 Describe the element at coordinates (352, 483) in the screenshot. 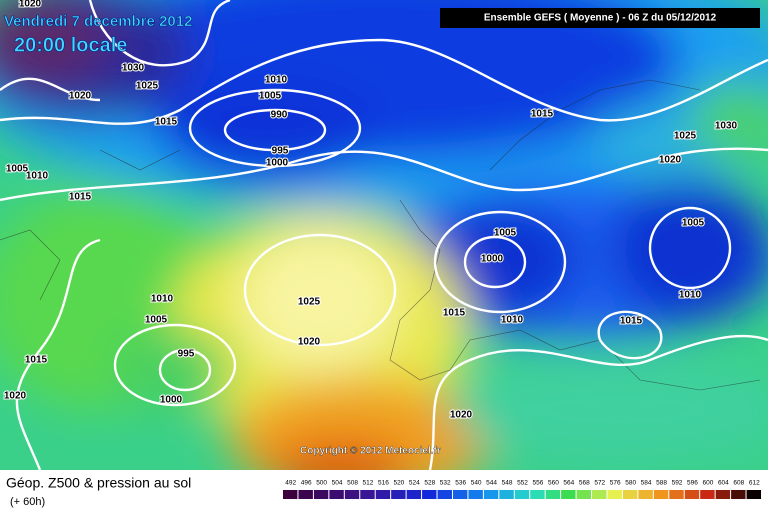

I see `scale-label: 508` at that location.